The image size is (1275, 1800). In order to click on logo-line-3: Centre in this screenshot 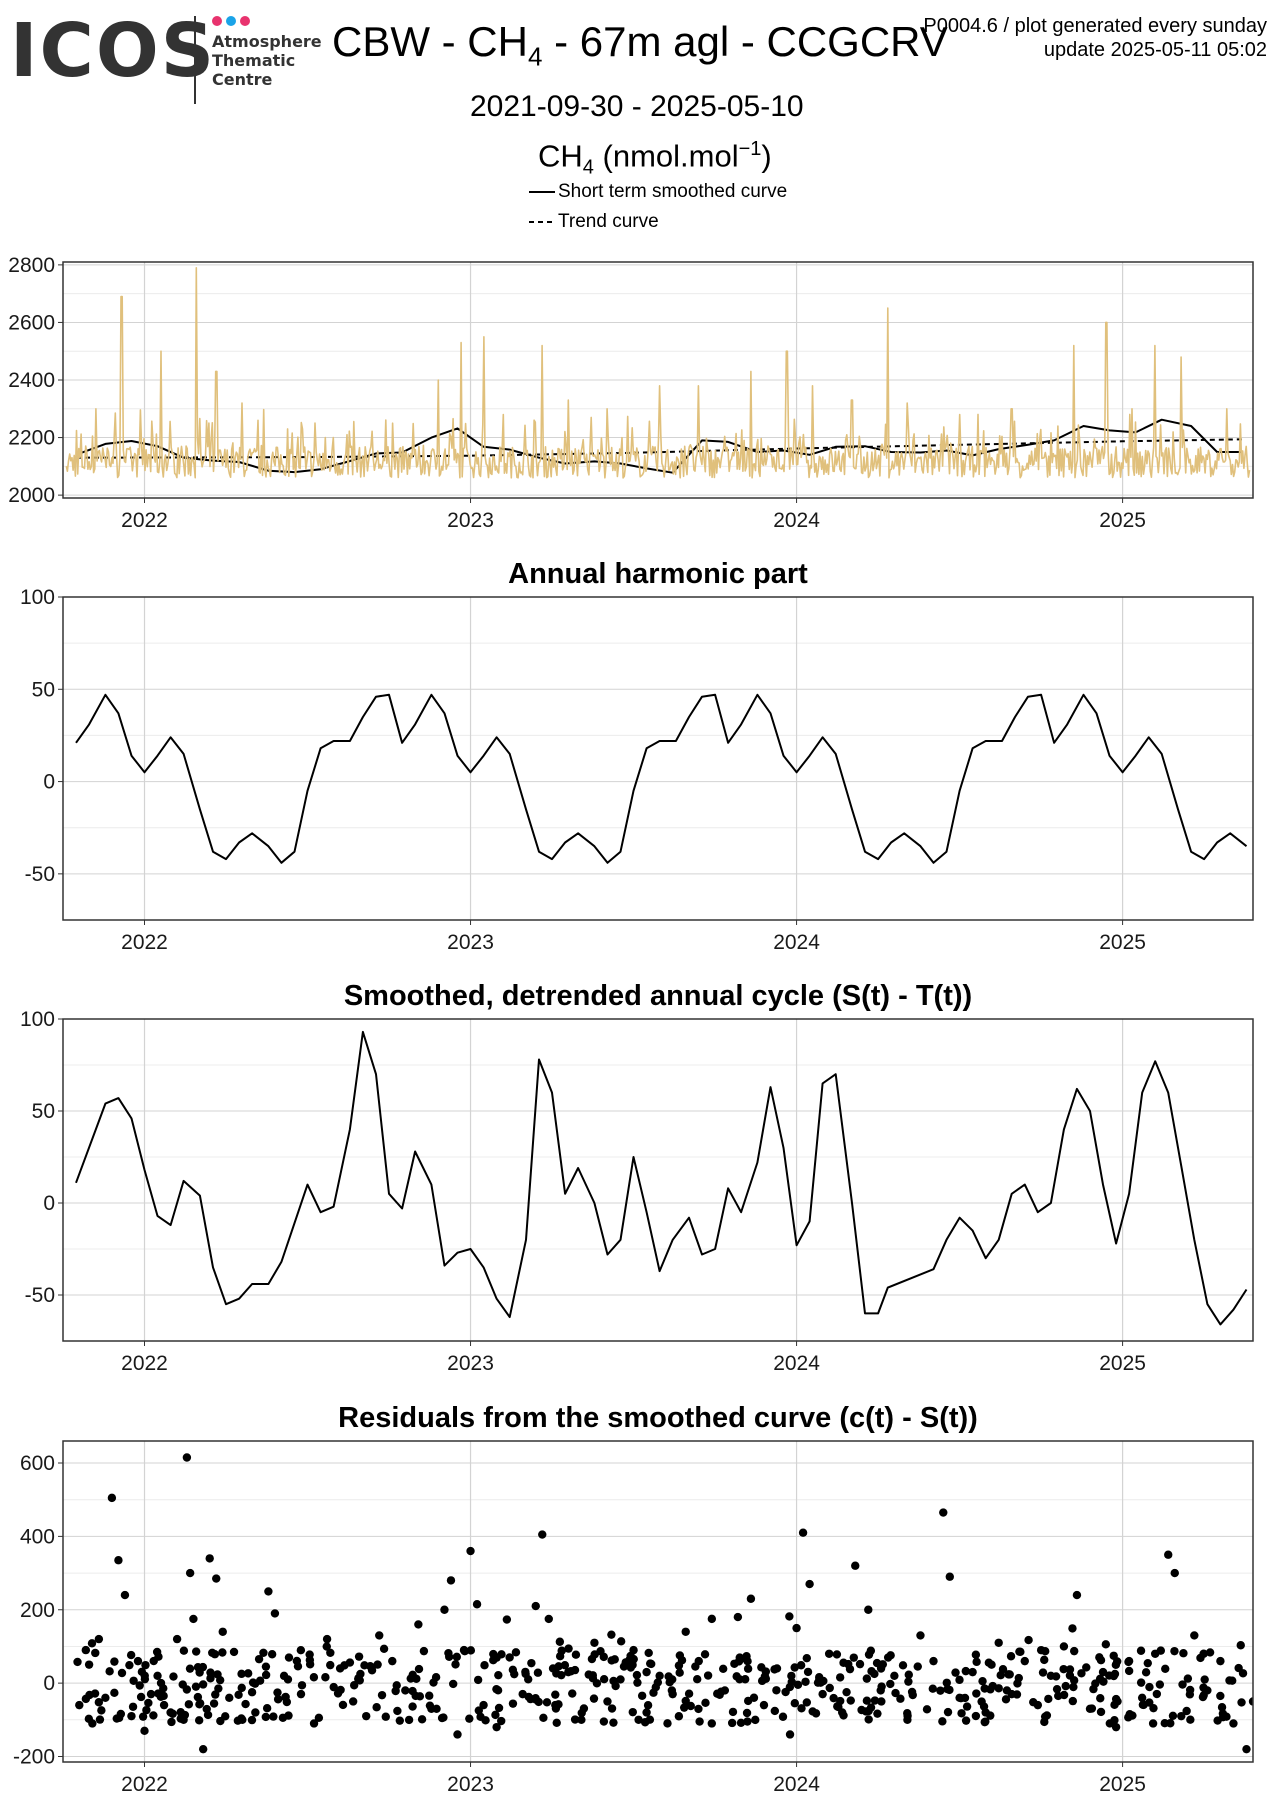, I will do `click(242, 79)`.